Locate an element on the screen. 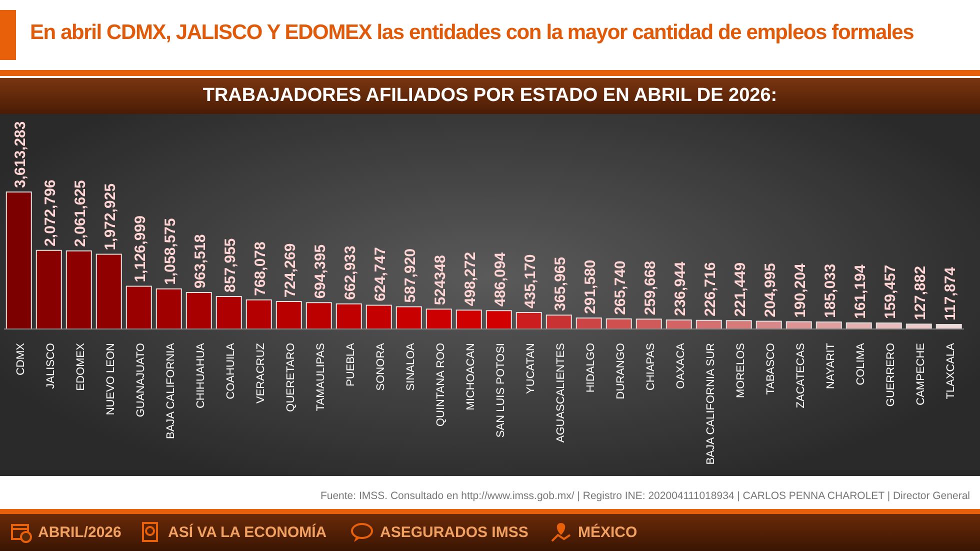  data-label: 221,449 is located at coordinates (740, 289).